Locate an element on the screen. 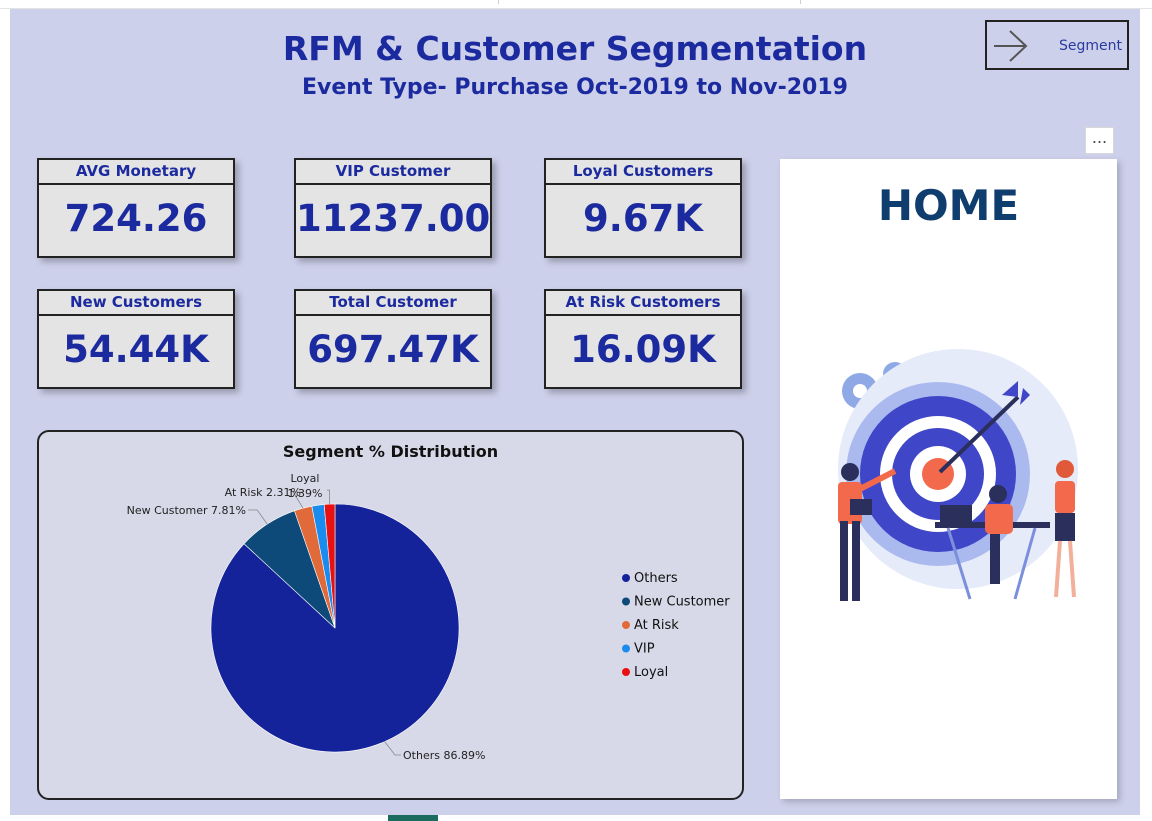  kpi-label: New Customers is located at coordinates (136, 303).